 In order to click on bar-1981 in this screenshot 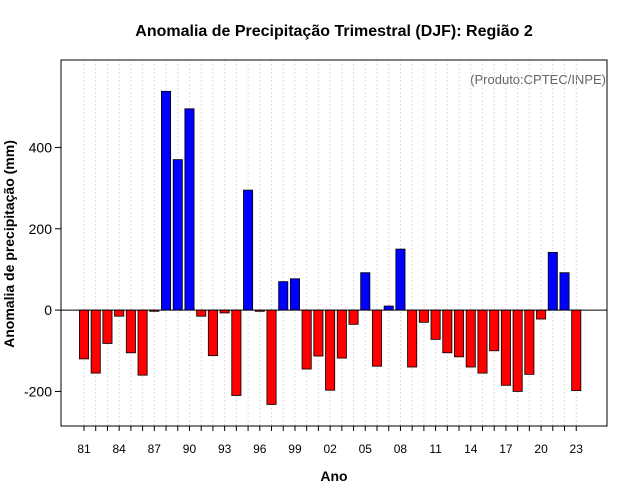, I will do `click(84, 334)`.